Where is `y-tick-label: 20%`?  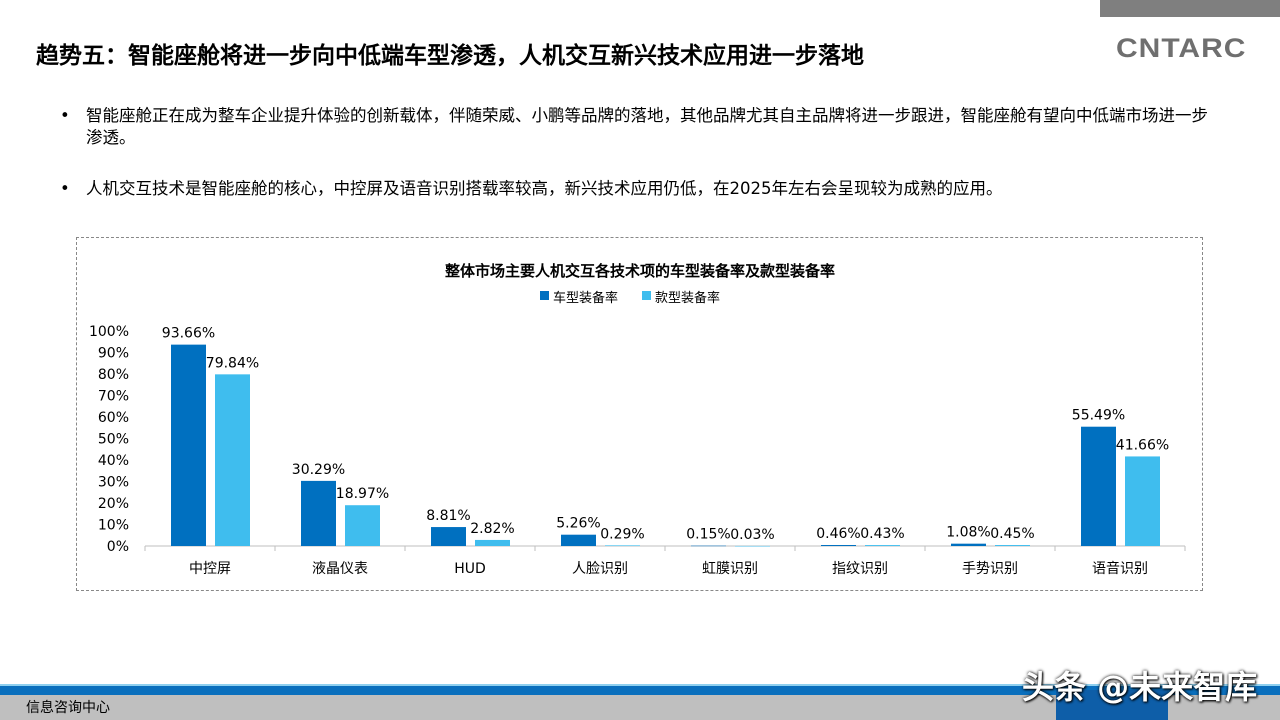 y-tick-label: 20% is located at coordinates (113, 504).